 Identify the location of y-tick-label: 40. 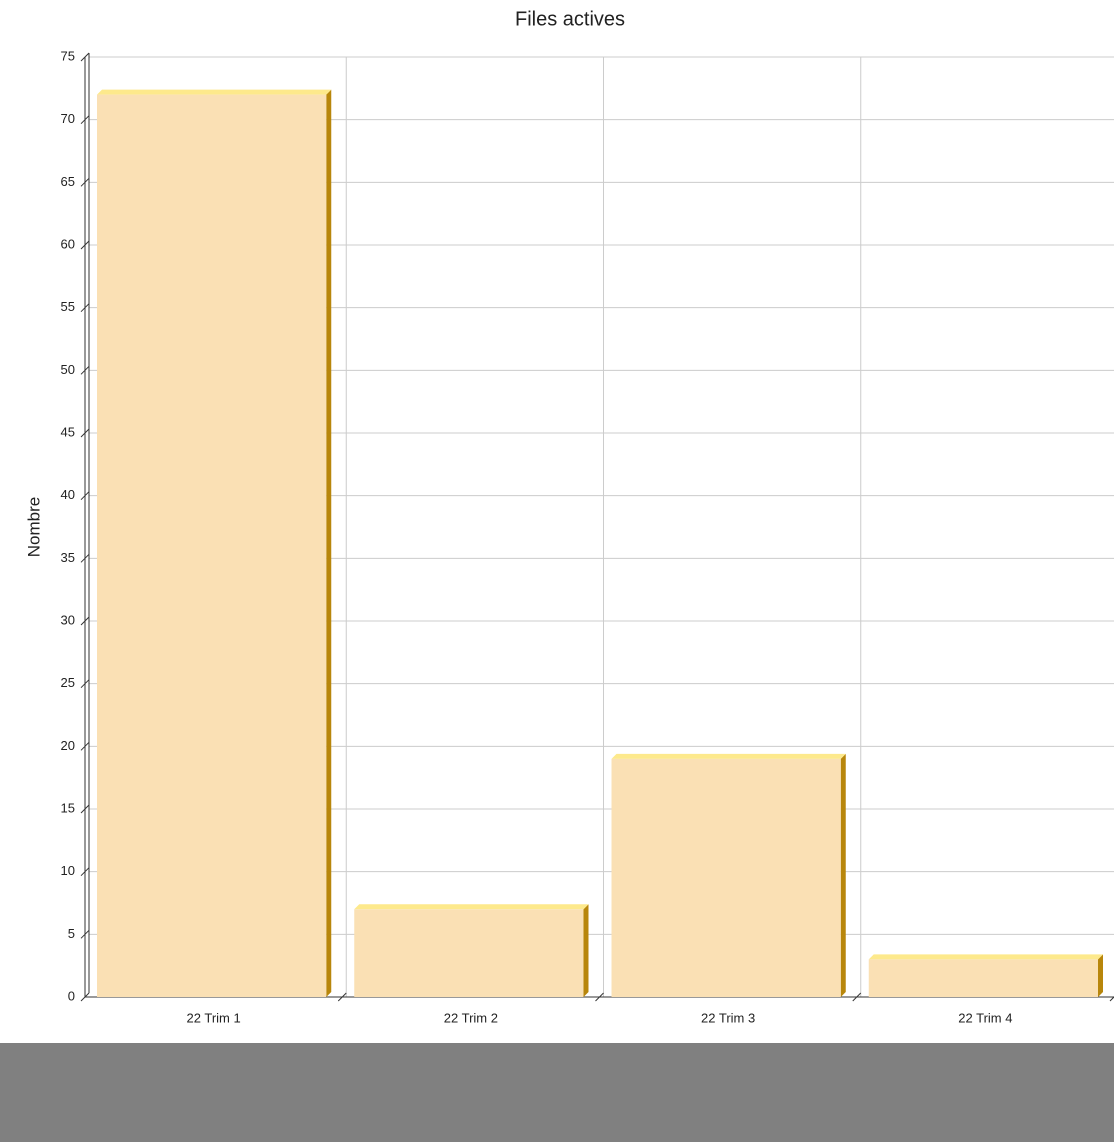
(68, 494).